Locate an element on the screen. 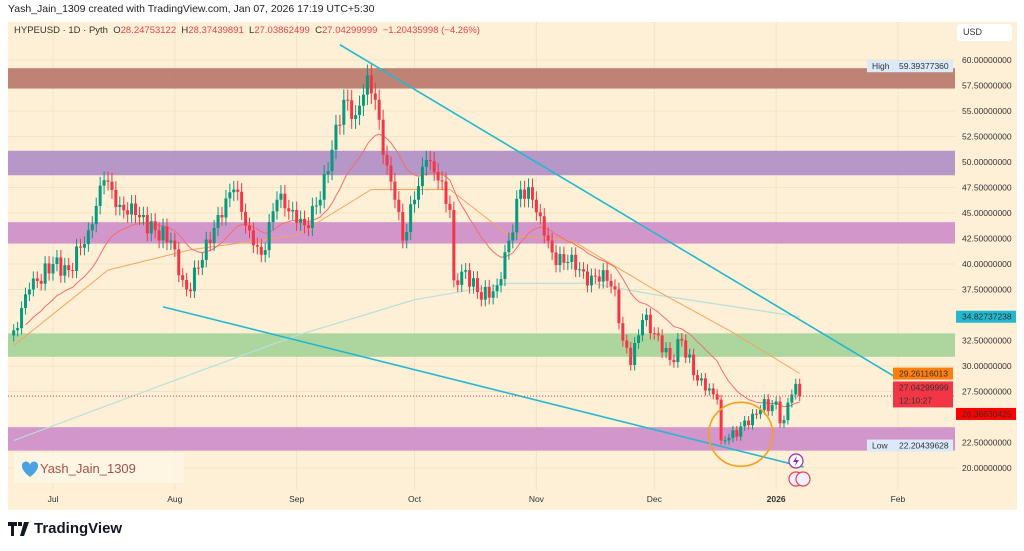  low-label-tag: Low is located at coordinates (880, 446).